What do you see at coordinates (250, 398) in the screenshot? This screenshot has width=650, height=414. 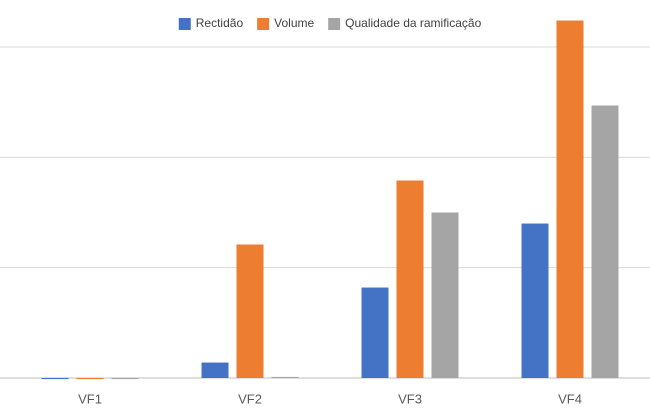 I see `x-tick-label: VF2` at bounding box center [250, 398].